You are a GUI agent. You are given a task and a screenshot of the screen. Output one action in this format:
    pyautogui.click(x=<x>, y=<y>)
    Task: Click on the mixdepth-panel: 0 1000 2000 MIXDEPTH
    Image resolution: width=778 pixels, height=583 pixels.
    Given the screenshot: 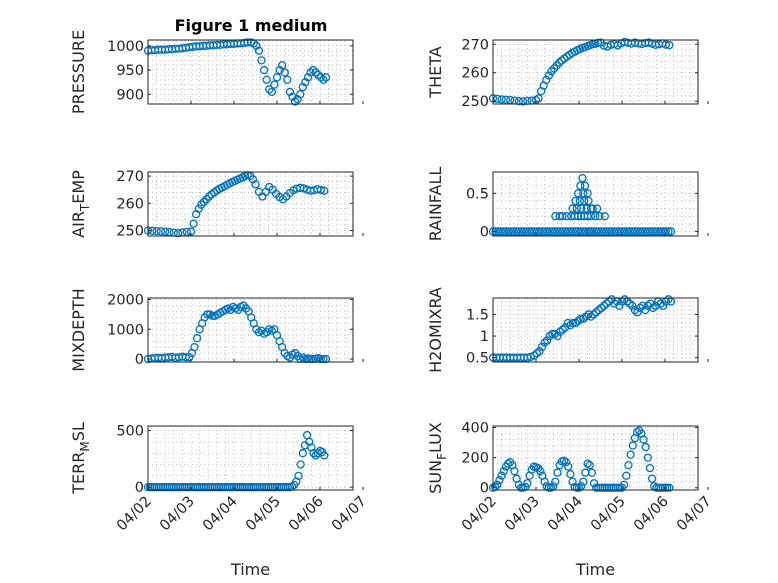 What is the action you would take?
    pyautogui.click(x=216, y=330)
    